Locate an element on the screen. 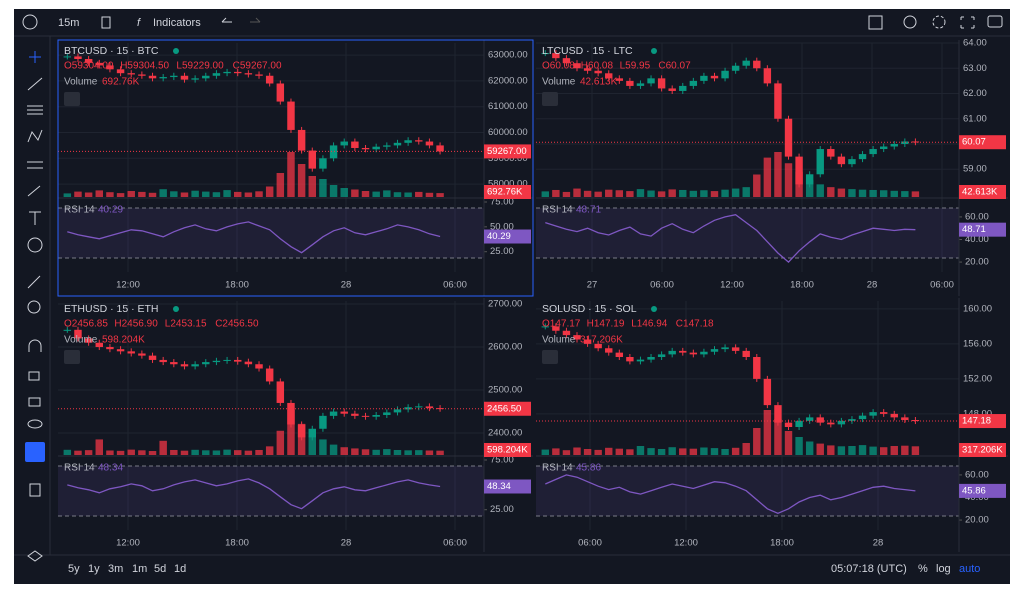 This screenshot has width=1024, height=591. range-button: 5y is located at coordinates (74, 569).